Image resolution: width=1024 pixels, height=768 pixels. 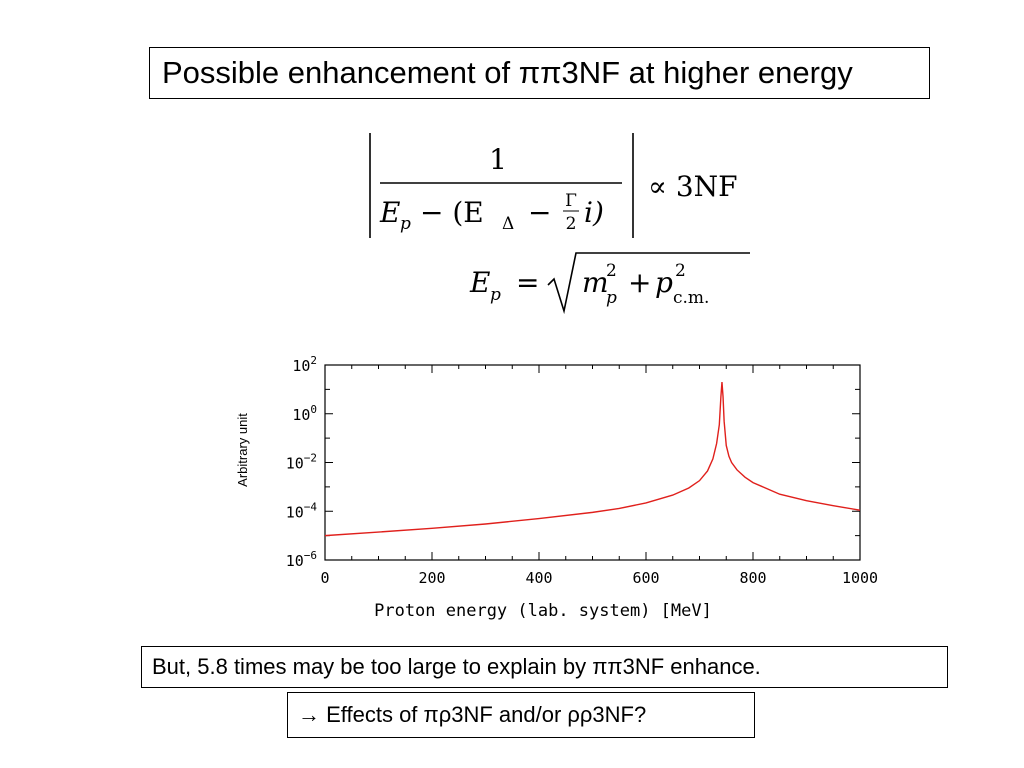 I want to click on x-axis-label: Proton energy (lab. system) [MeV], so click(x=543, y=611).